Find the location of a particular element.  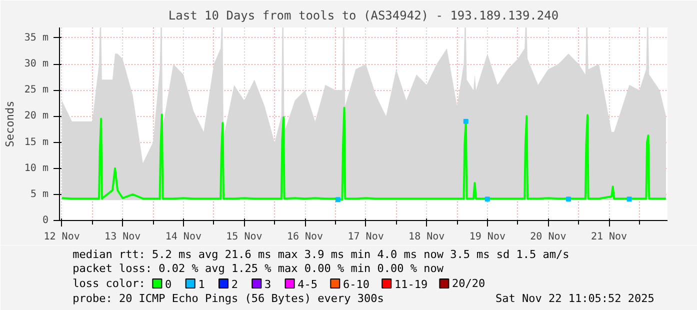

x-tick-label: 16 Nov is located at coordinates (305, 237).